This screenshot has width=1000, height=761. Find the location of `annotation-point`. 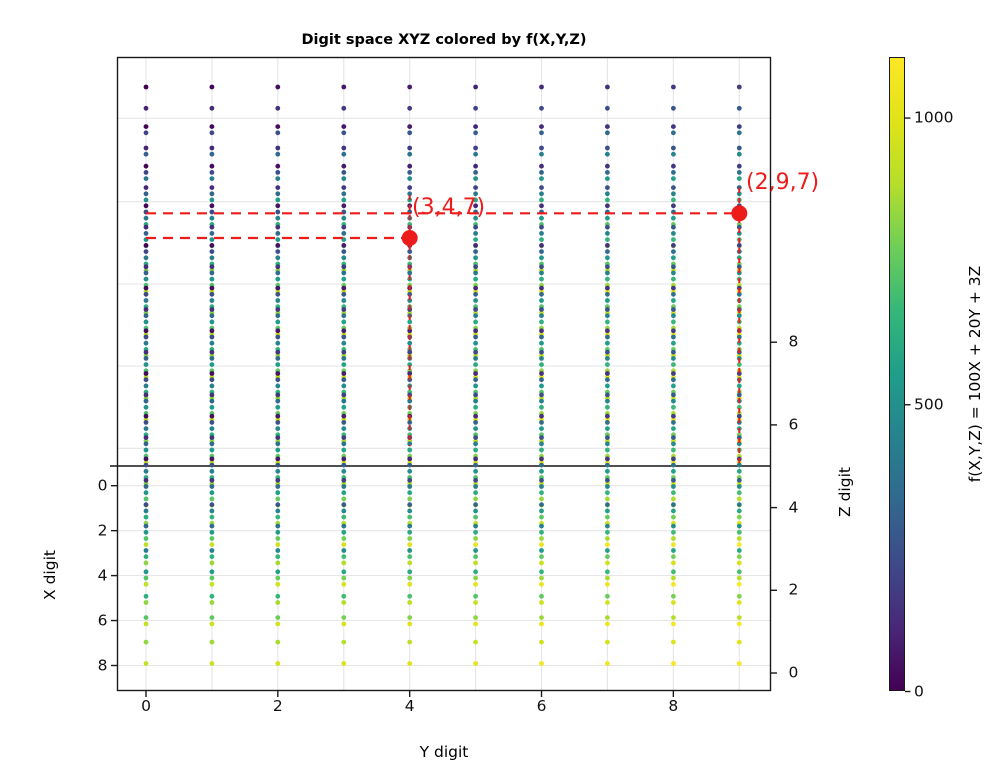

annotation-point is located at coordinates (739, 213).